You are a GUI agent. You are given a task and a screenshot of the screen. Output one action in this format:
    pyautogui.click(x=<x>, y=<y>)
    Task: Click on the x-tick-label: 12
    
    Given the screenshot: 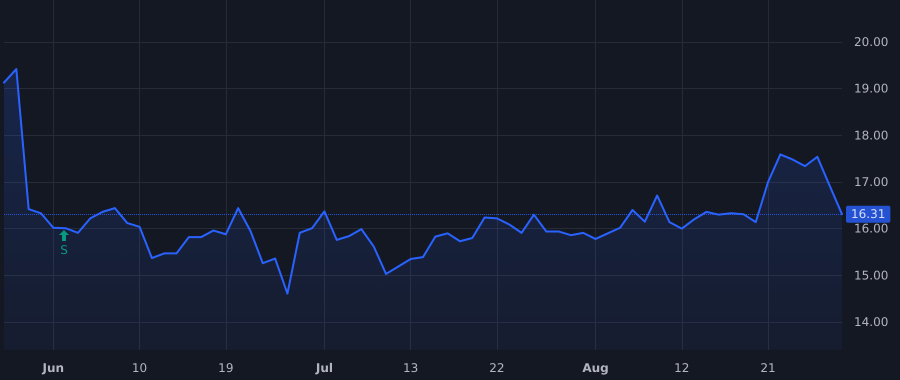 What is the action you would take?
    pyautogui.click(x=682, y=368)
    